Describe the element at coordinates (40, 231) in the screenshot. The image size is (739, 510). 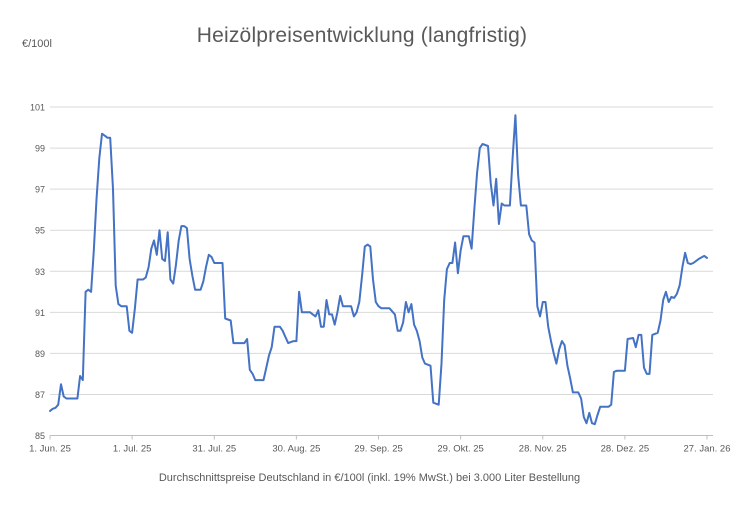
I see `y-tick-label: 95` at that location.